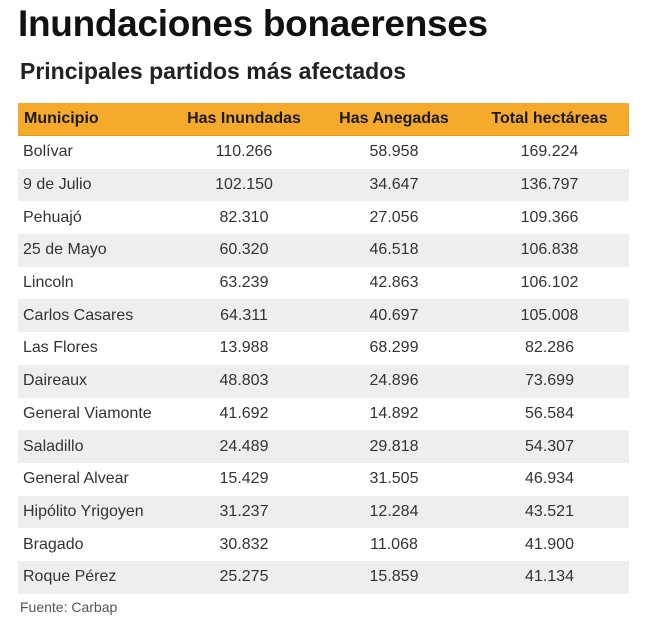 The height and width of the screenshot is (627, 652). Describe the element at coordinates (94, 446) in the screenshot. I see `cell-municipio: Saladillo` at that location.